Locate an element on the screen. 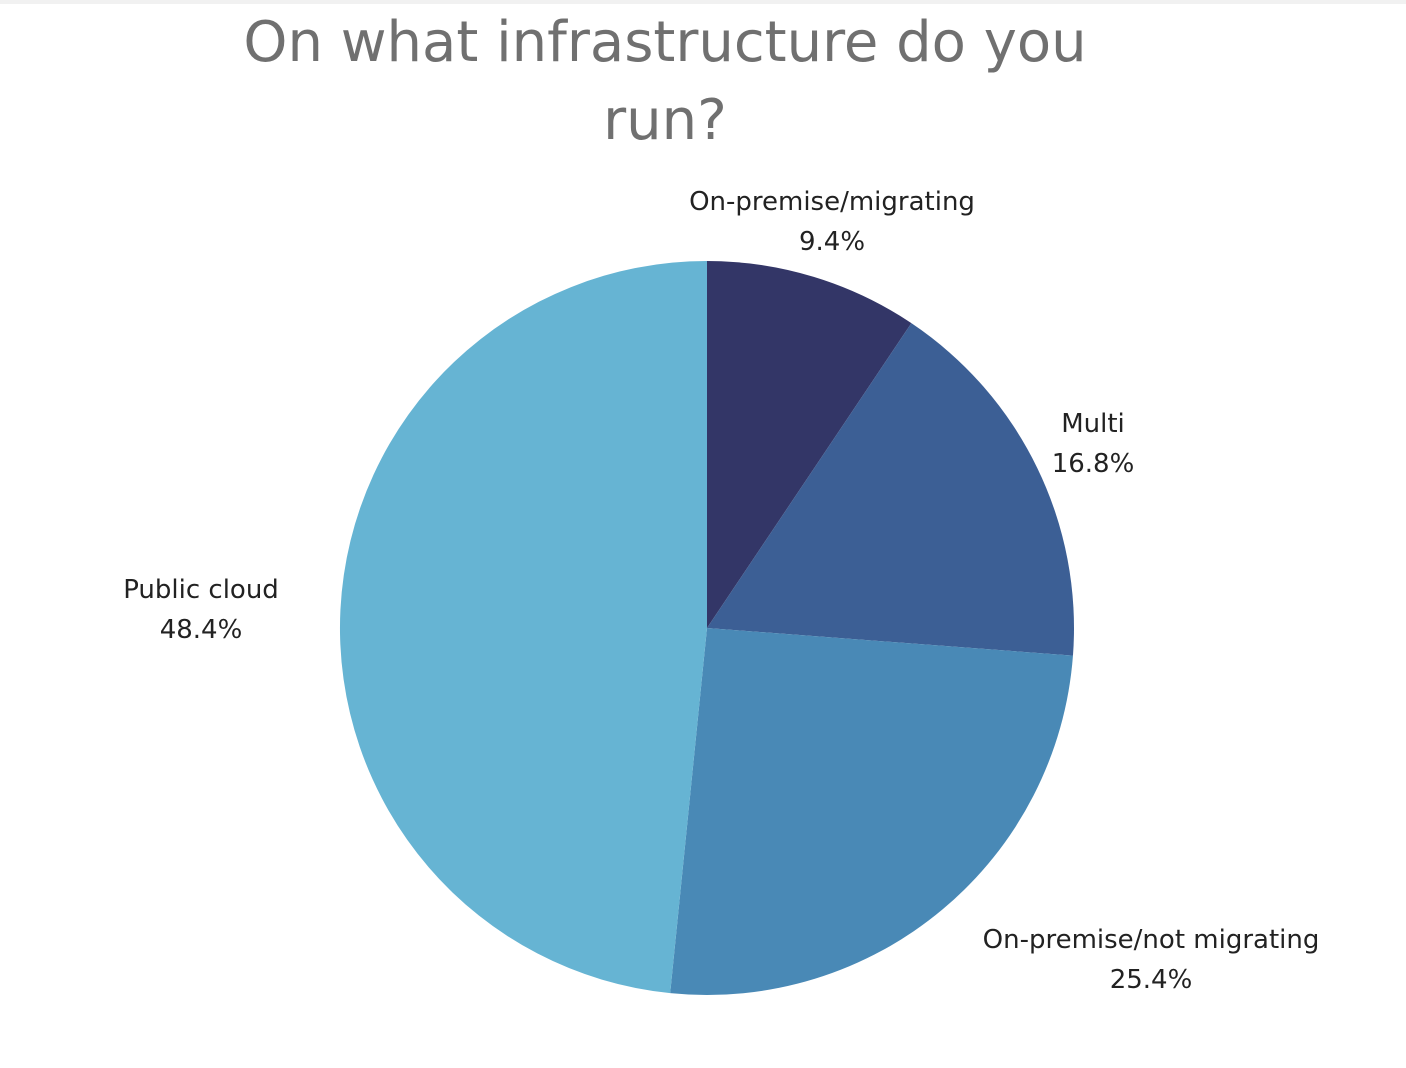 Image resolution: width=1406 pixels, height=1068 pixels. chart-title: On what infrastructure do you run? is located at coordinates (665, 81).